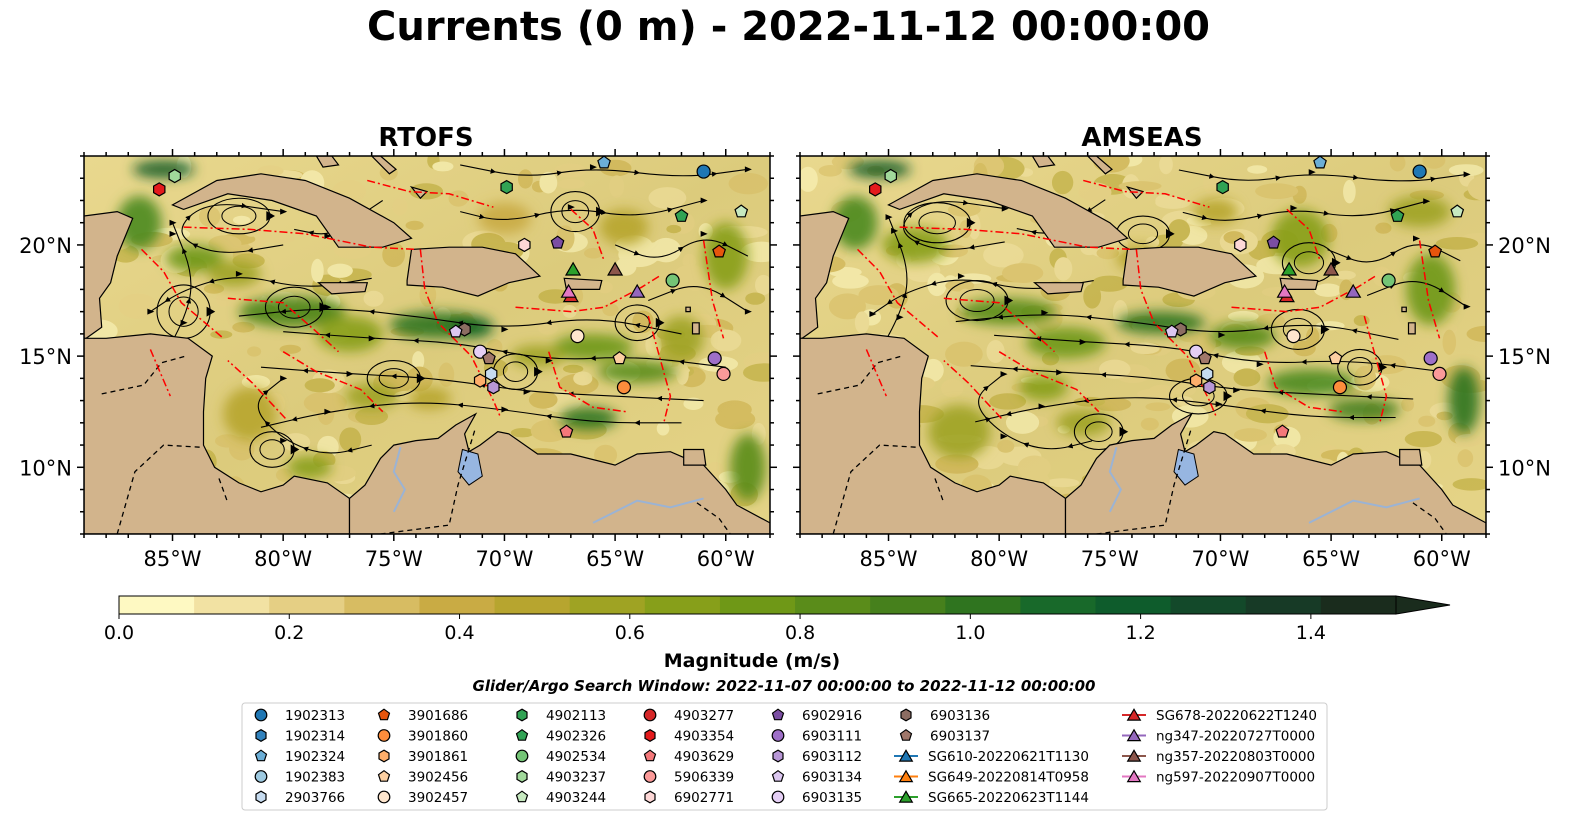  Describe the element at coordinates (1524, 357) in the screenshot. I see `y-tick-label: 15°N` at that location.